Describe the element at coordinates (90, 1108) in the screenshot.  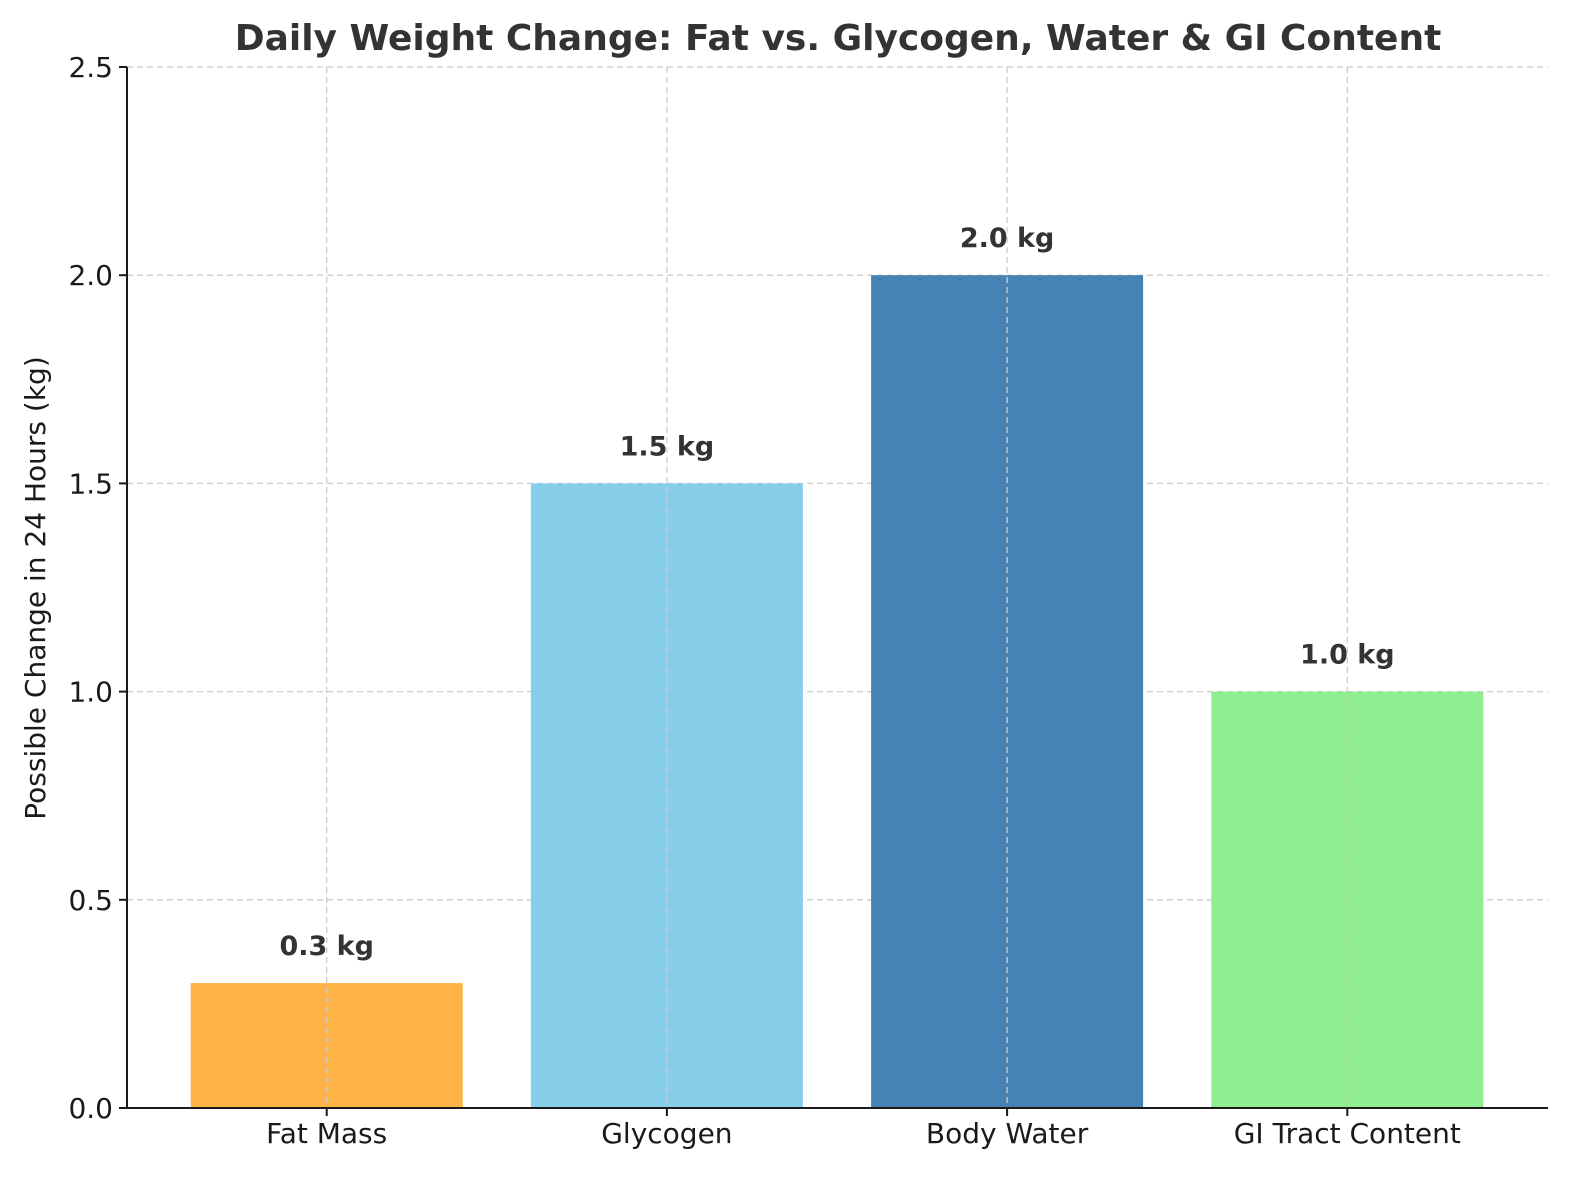
I see `y-tick-label: 0.0` at that location.